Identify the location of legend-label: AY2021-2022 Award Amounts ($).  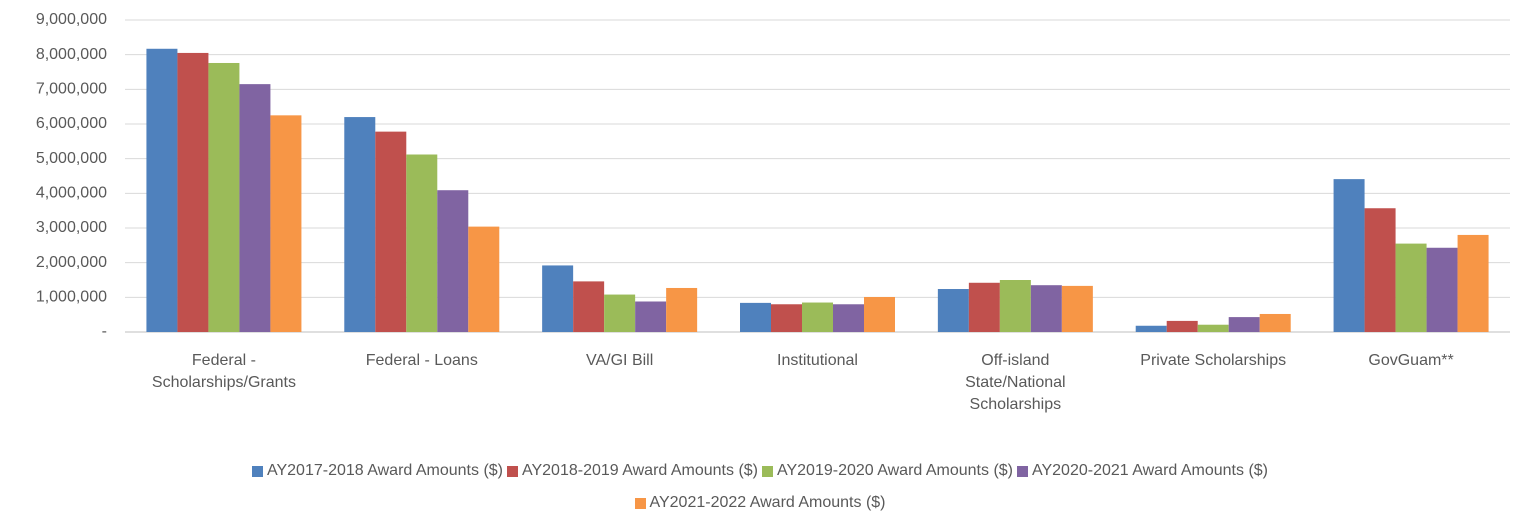
(767, 502).